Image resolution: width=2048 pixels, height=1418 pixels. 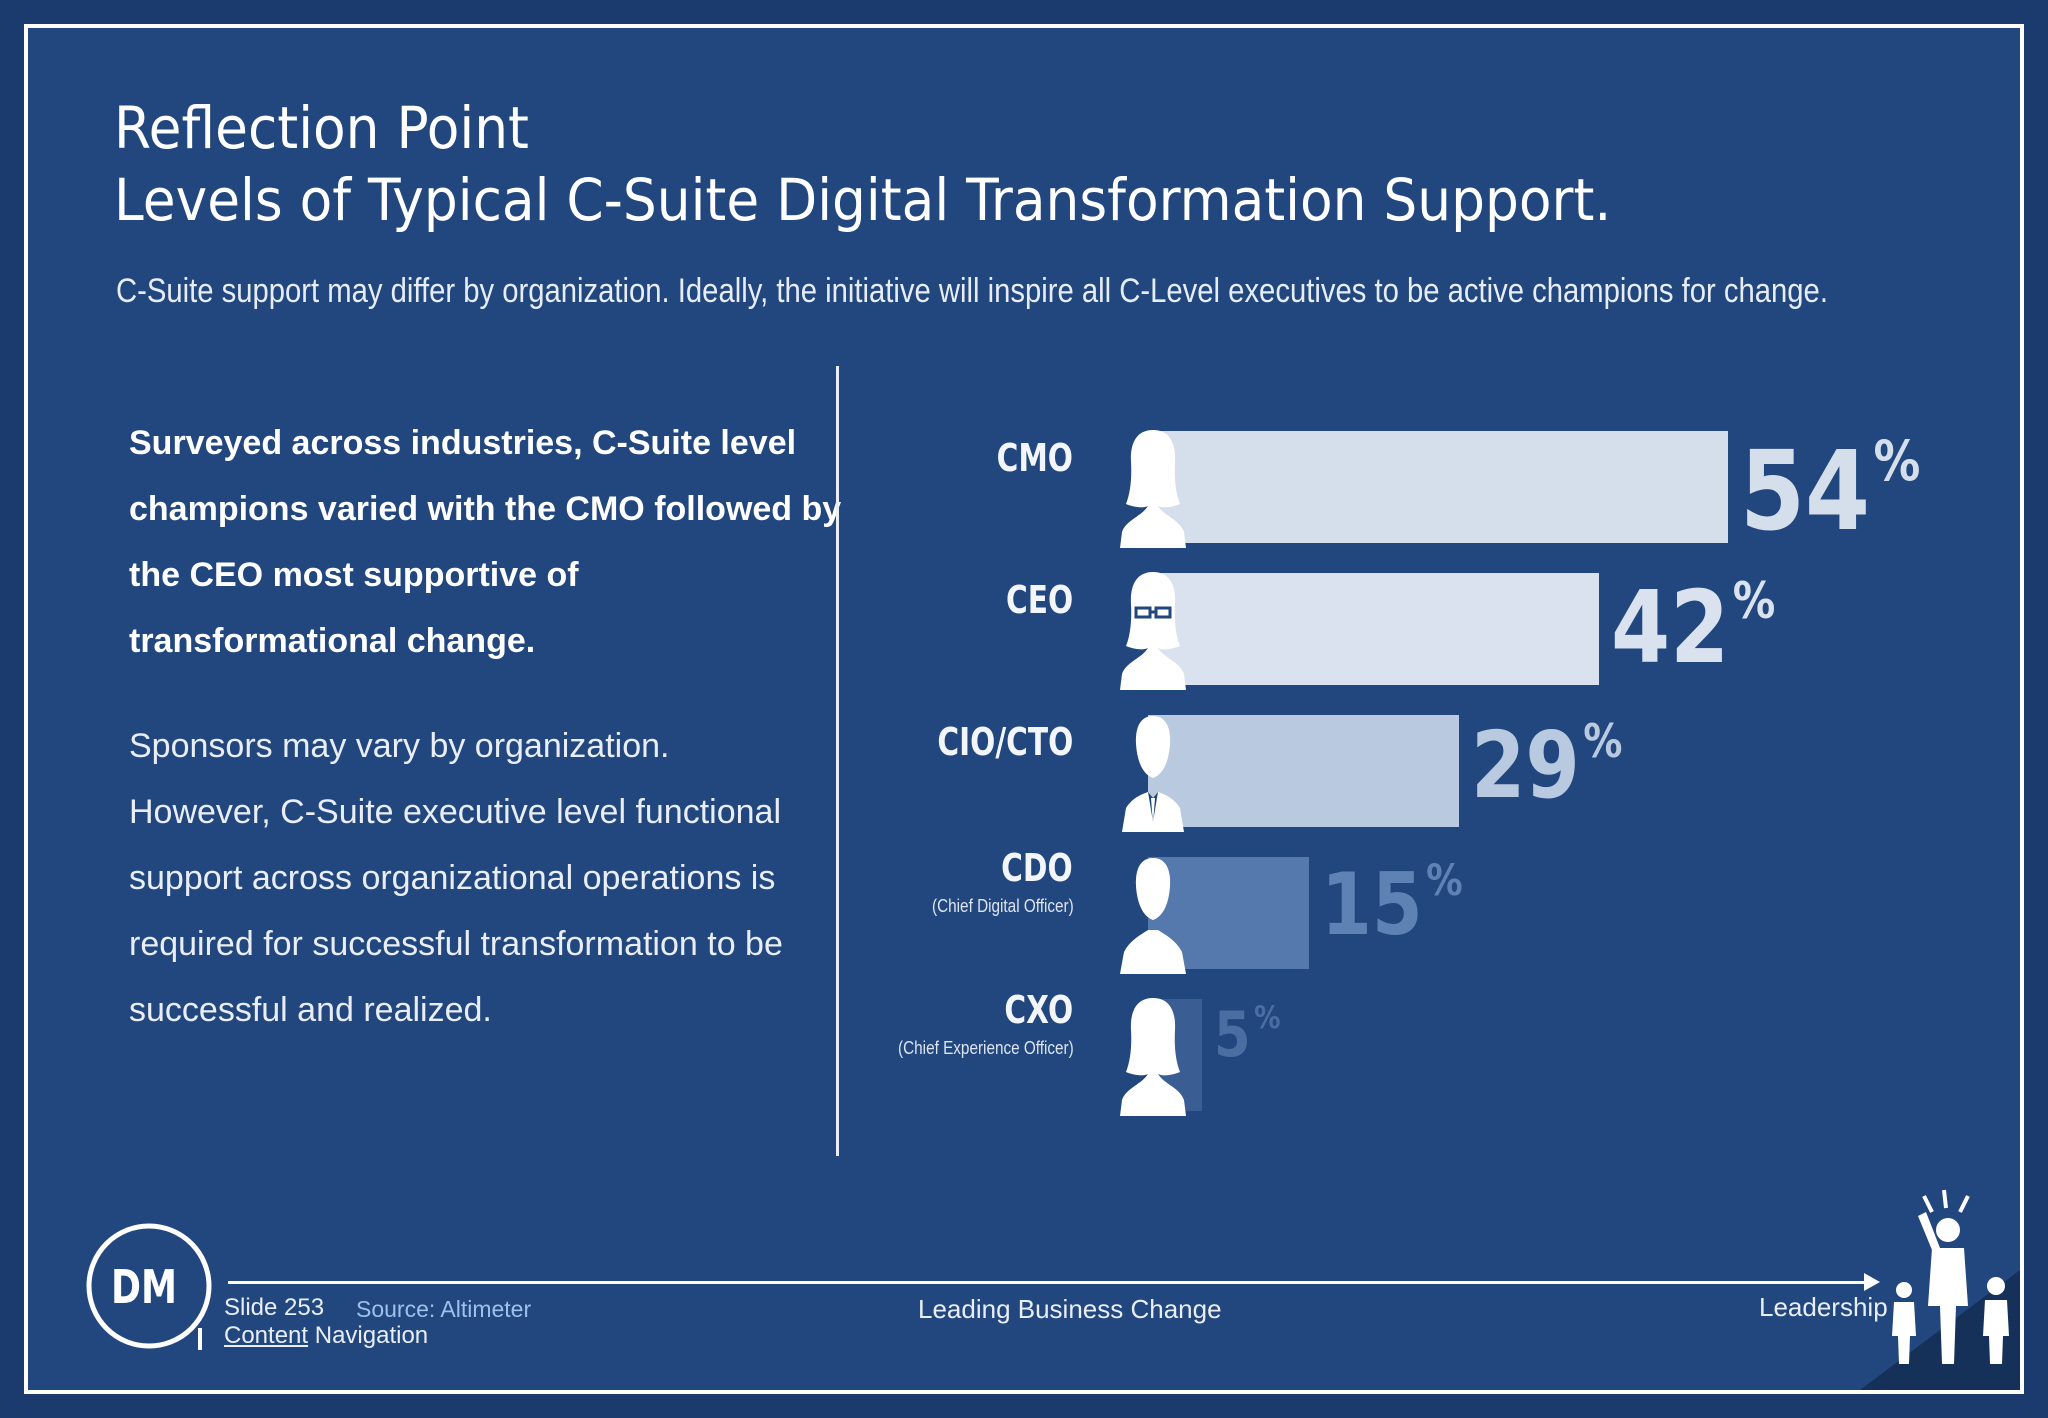 What do you see at coordinates (1303, 771) in the screenshot?
I see `bar-ciocto` at bounding box center [1303, 771].